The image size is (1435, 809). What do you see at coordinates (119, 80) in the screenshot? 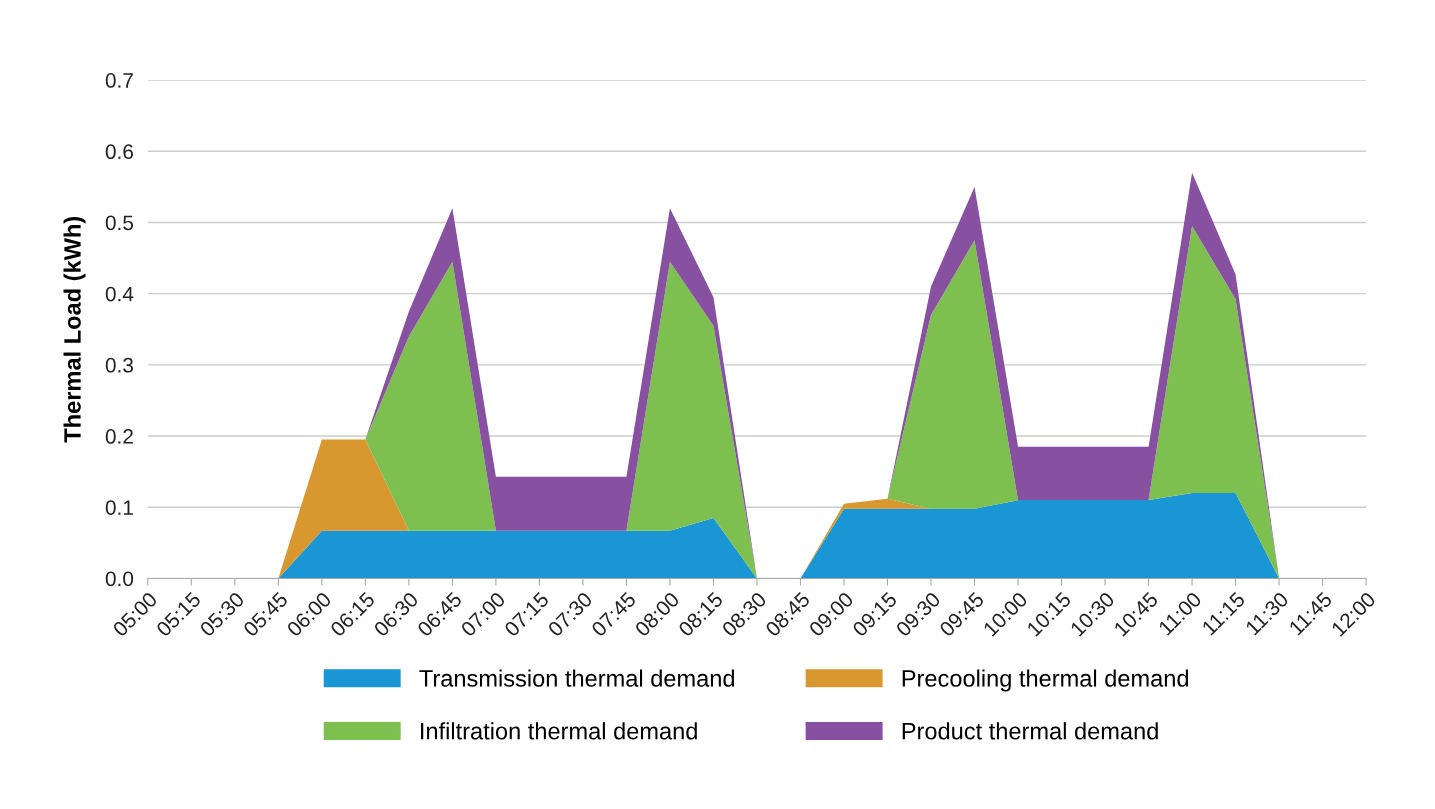
I see `y-tick-label: 0.7` at bounding box center [119, 80].